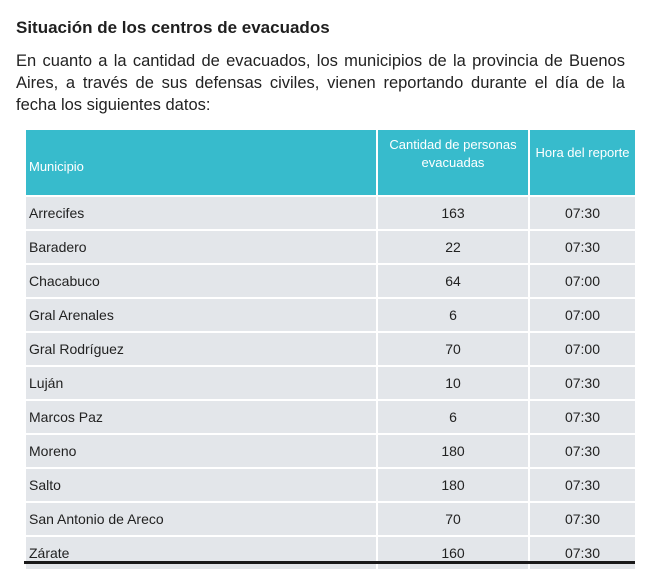 This screenshot has width=663, height=585. What do you see at coordinates (453, 383) in the screenshot?
I see `cell-cantidad: 10` at bounding box center [453, 383].